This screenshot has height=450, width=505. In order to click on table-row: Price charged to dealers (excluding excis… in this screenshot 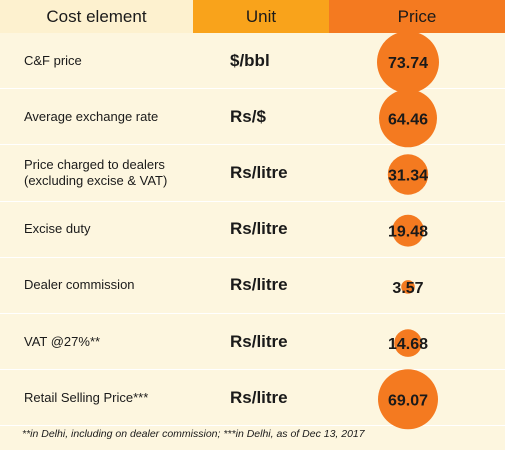, I will do `click(252, 173)`.